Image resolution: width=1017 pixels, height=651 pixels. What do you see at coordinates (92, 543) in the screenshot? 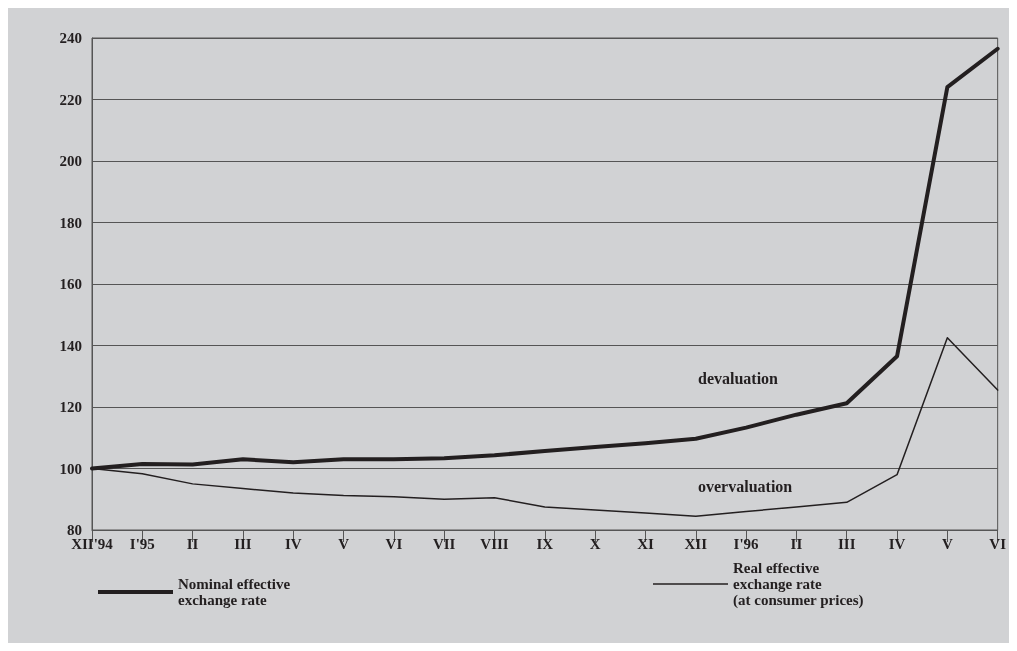
I see `x-tick-label: XII'94` at bounding box center [92, 543].